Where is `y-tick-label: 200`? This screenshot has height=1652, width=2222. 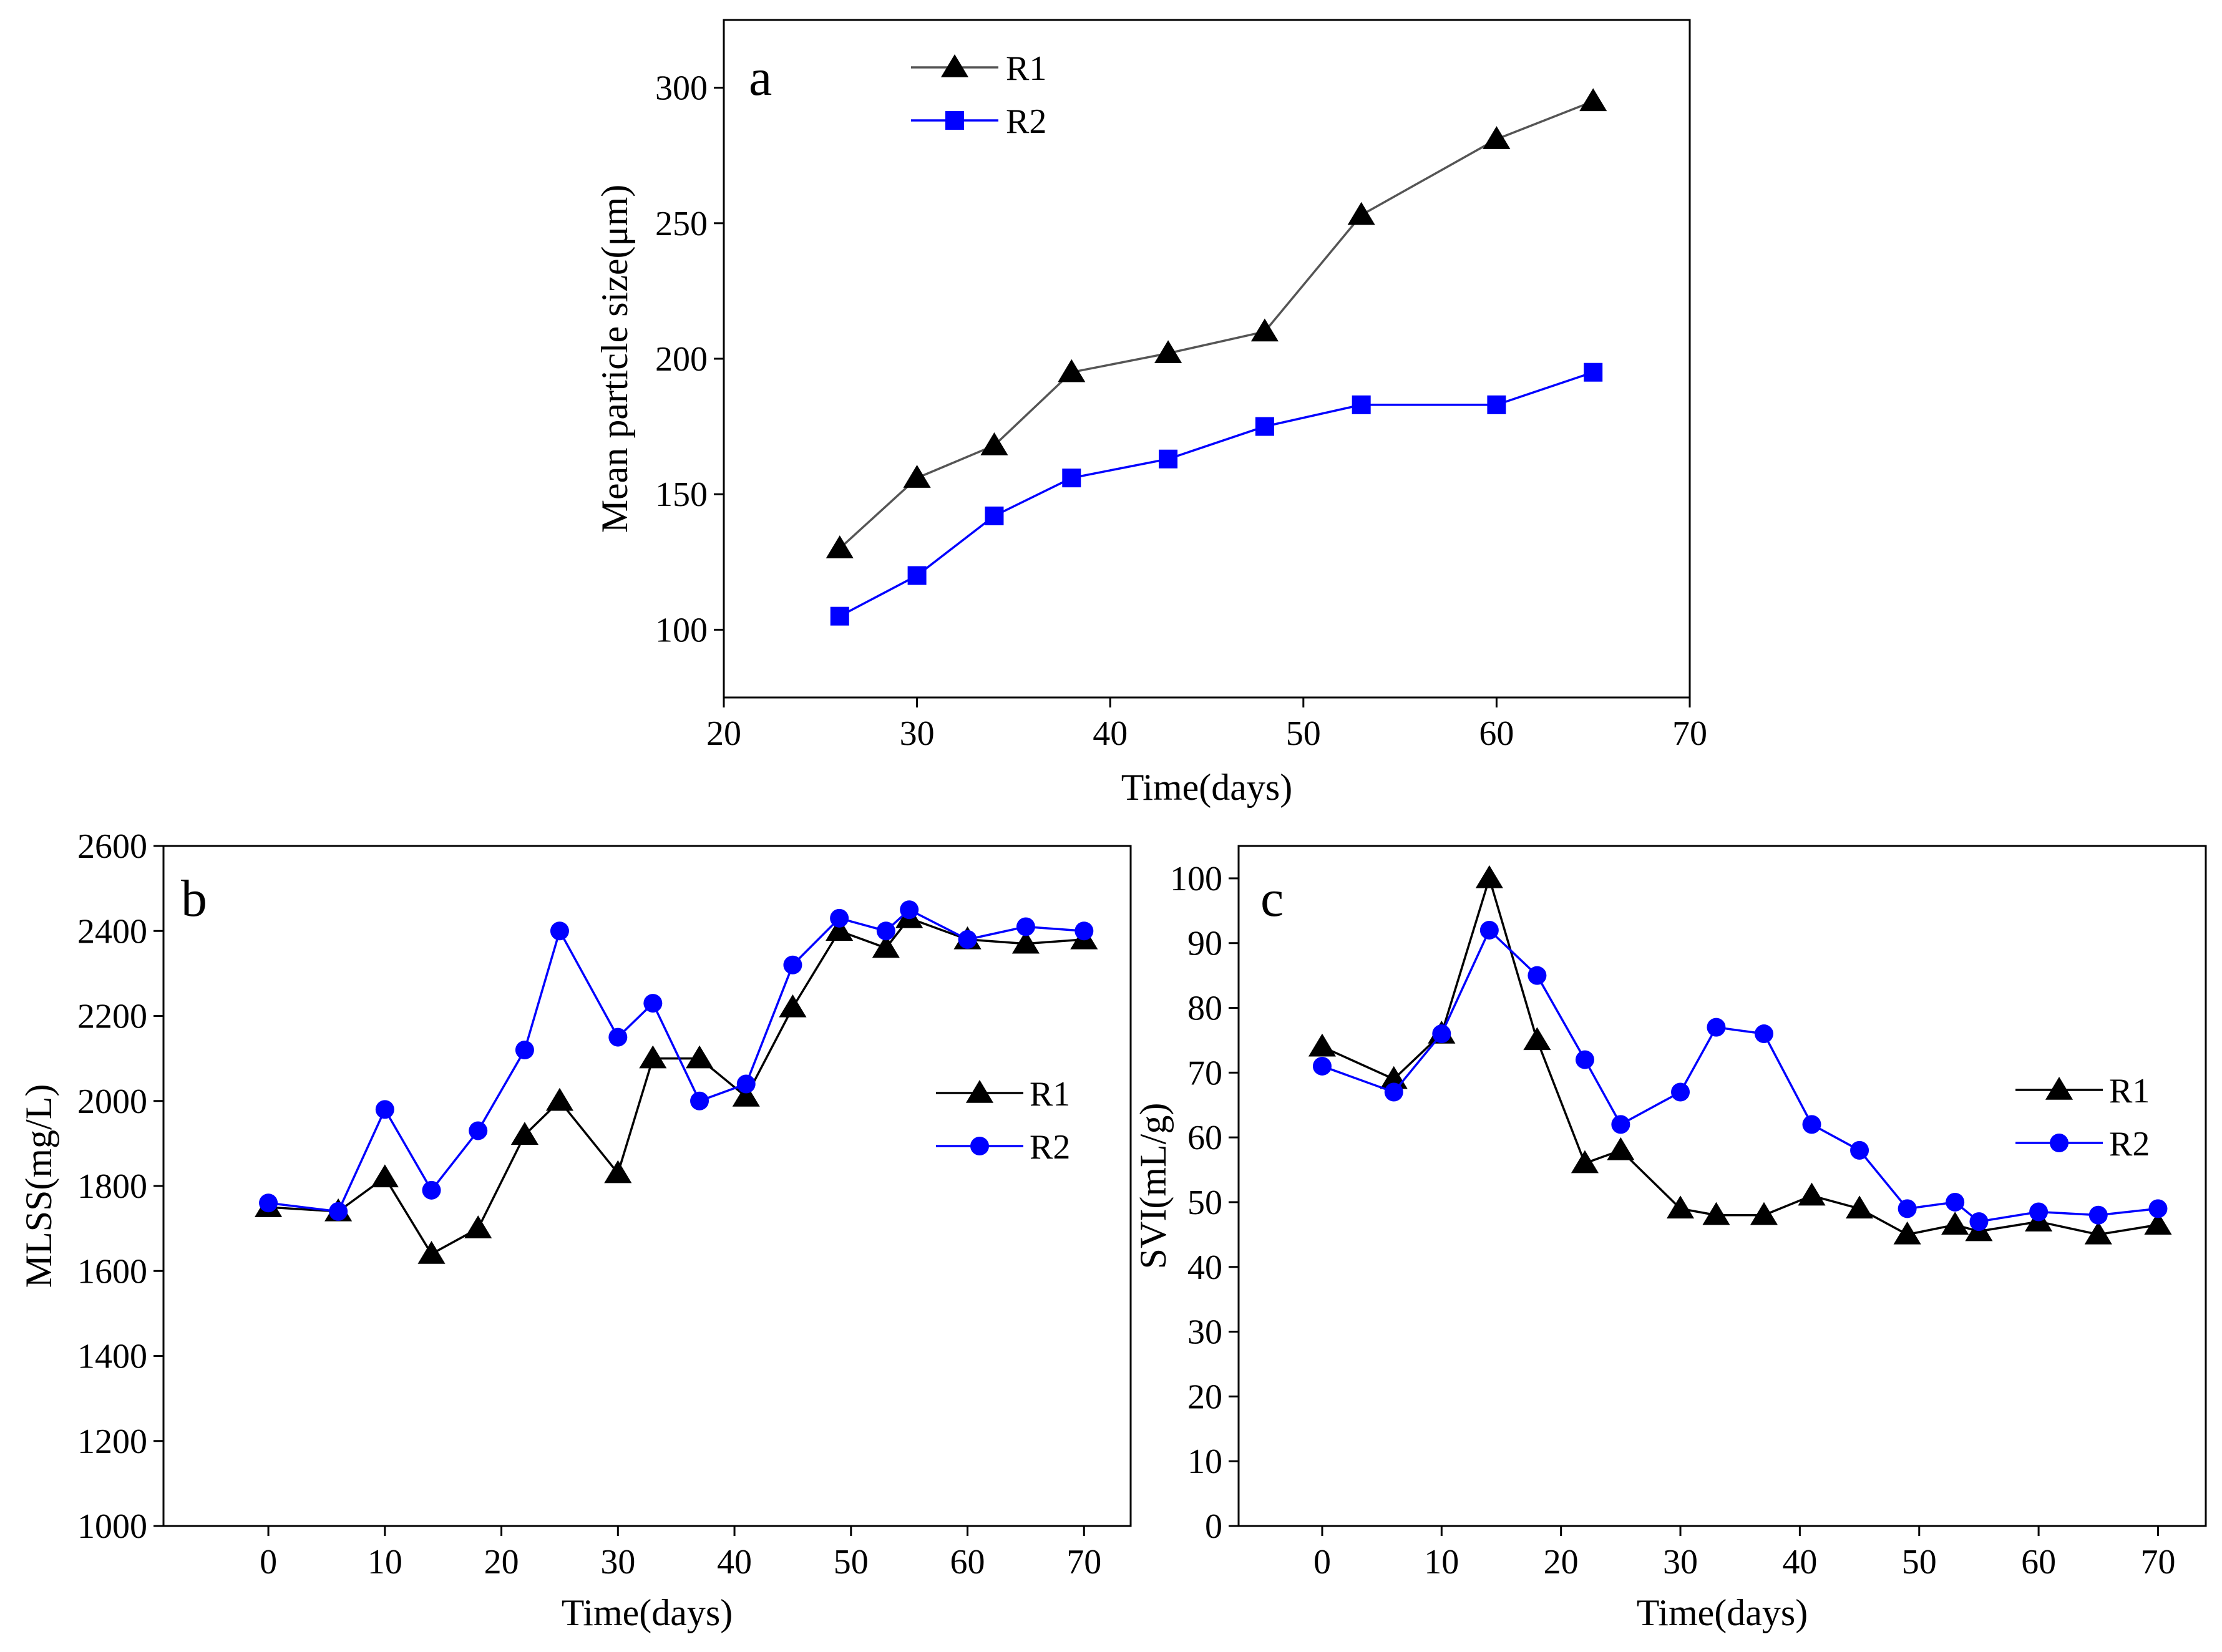 y-tick-label: 200 is located at coordinates (681, 359).